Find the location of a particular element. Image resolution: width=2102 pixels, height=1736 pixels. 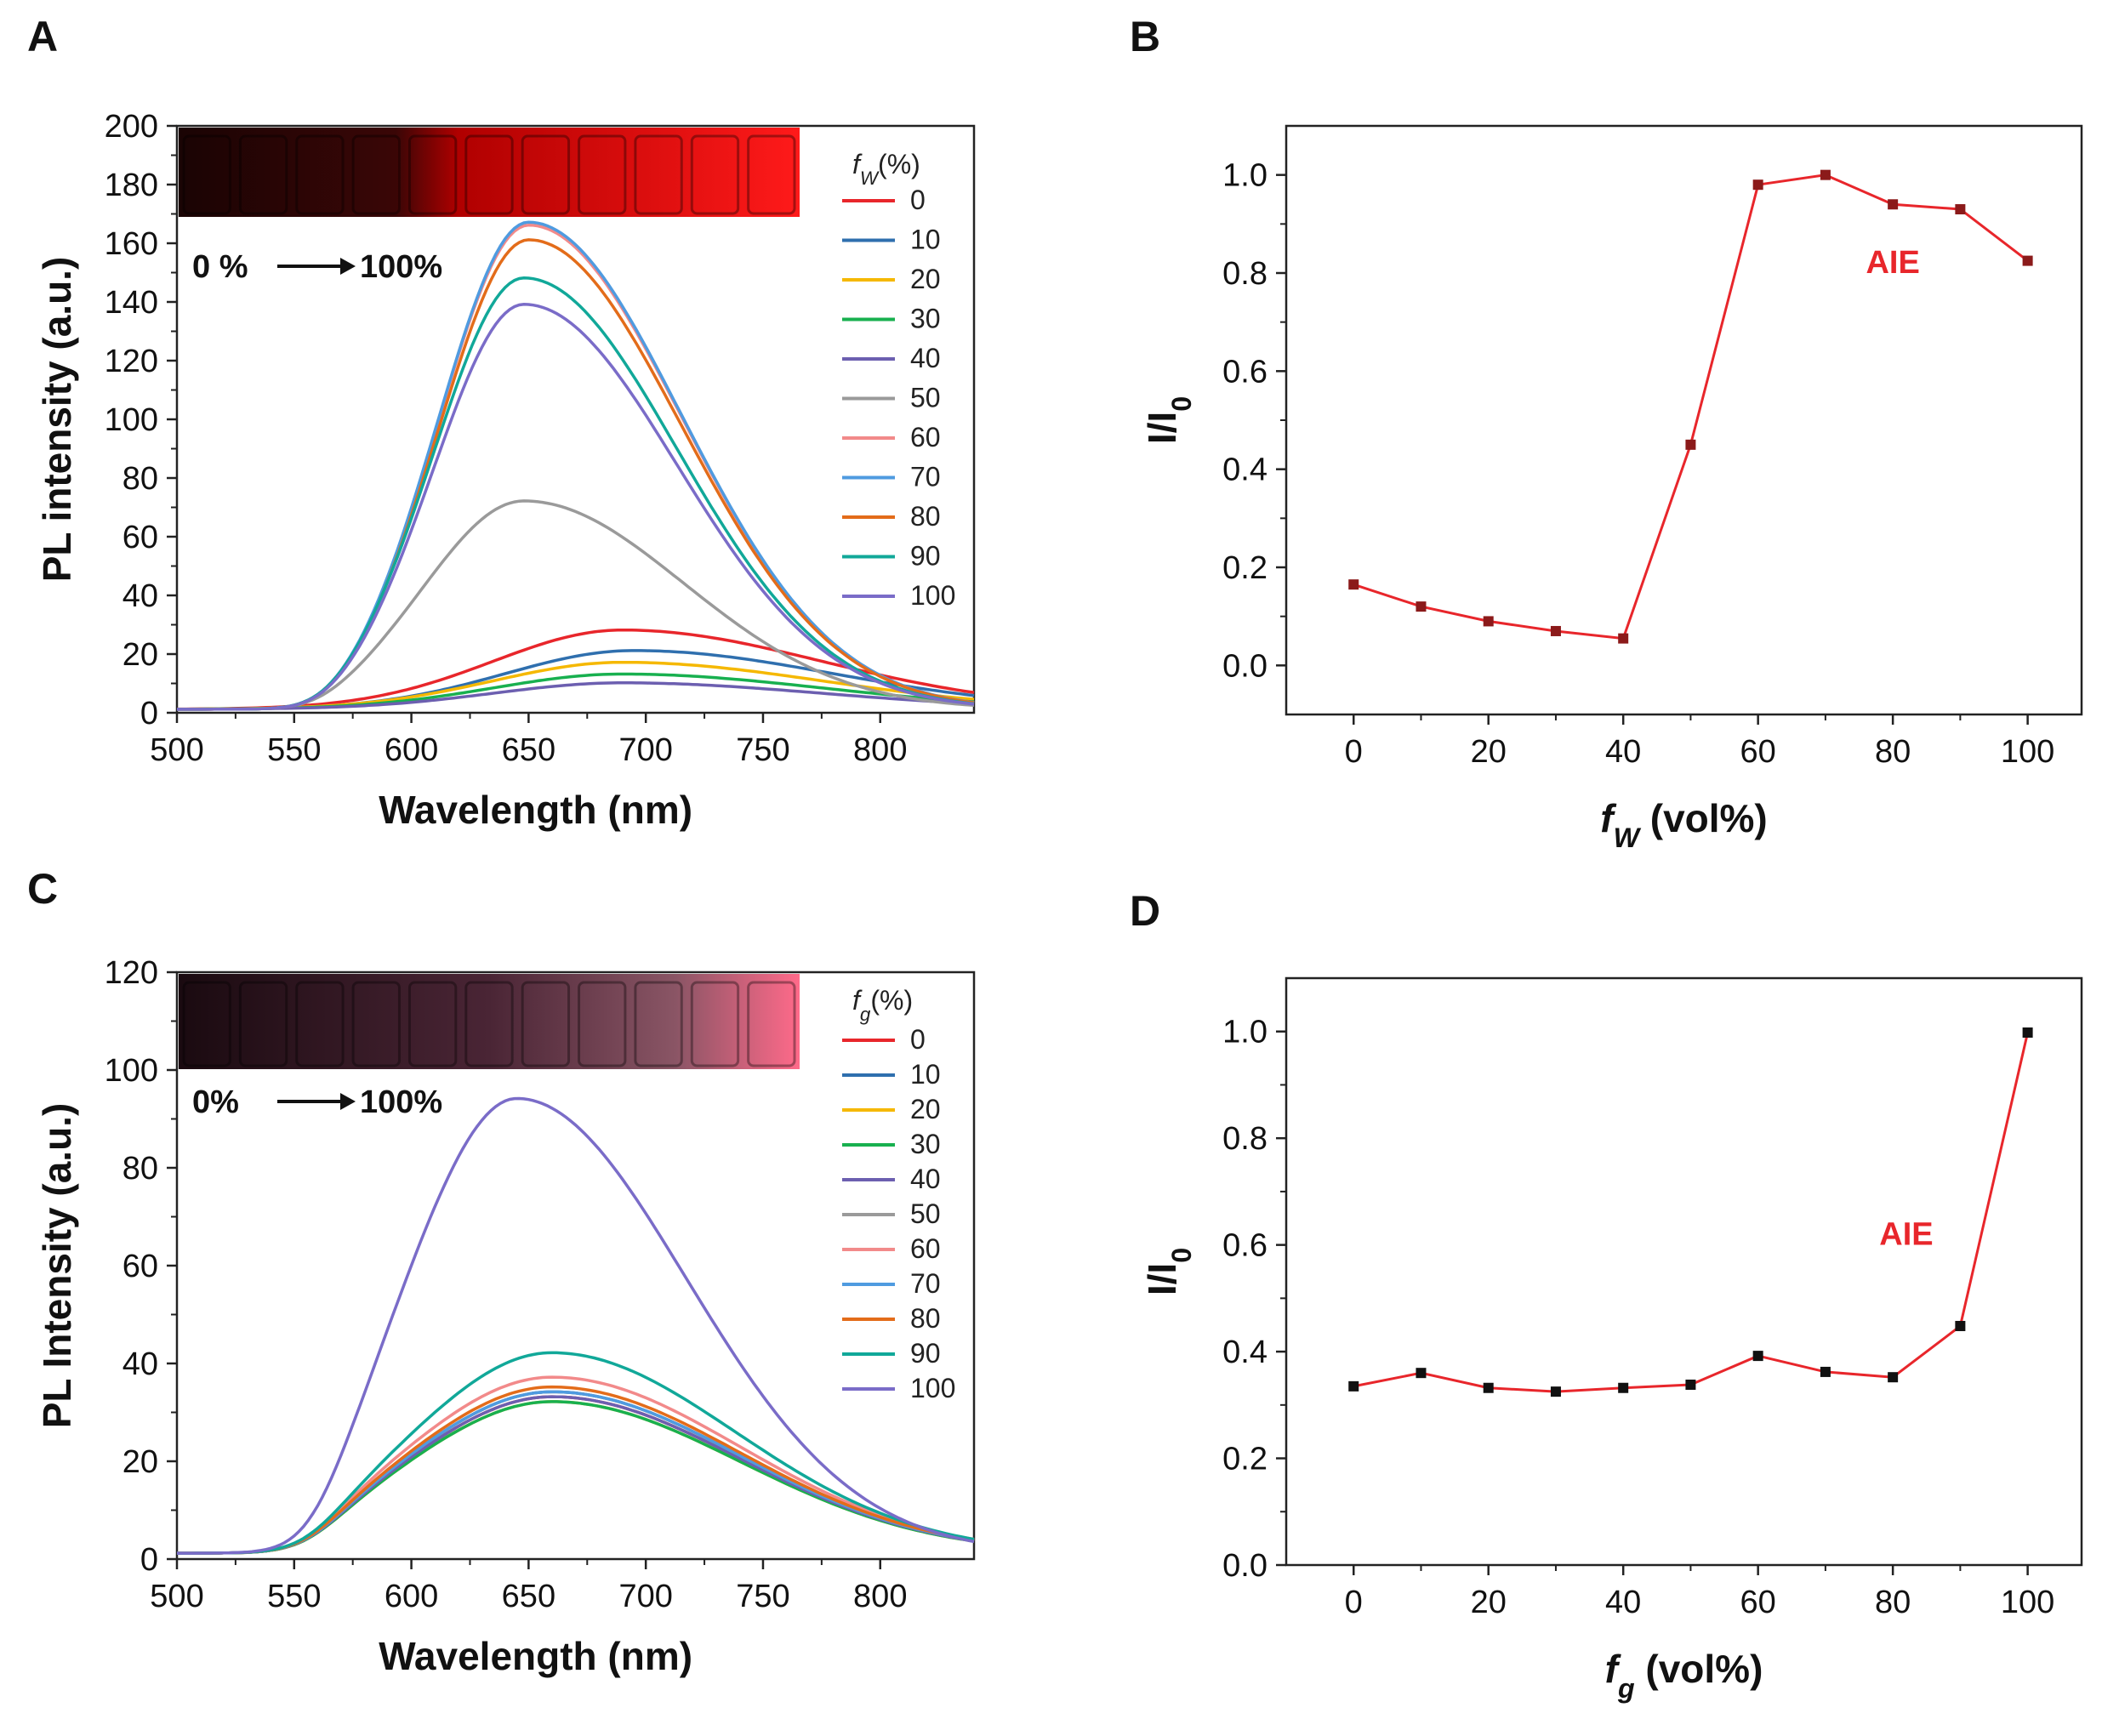

legend-label-10: 10 is located at coordinates (925, 240).